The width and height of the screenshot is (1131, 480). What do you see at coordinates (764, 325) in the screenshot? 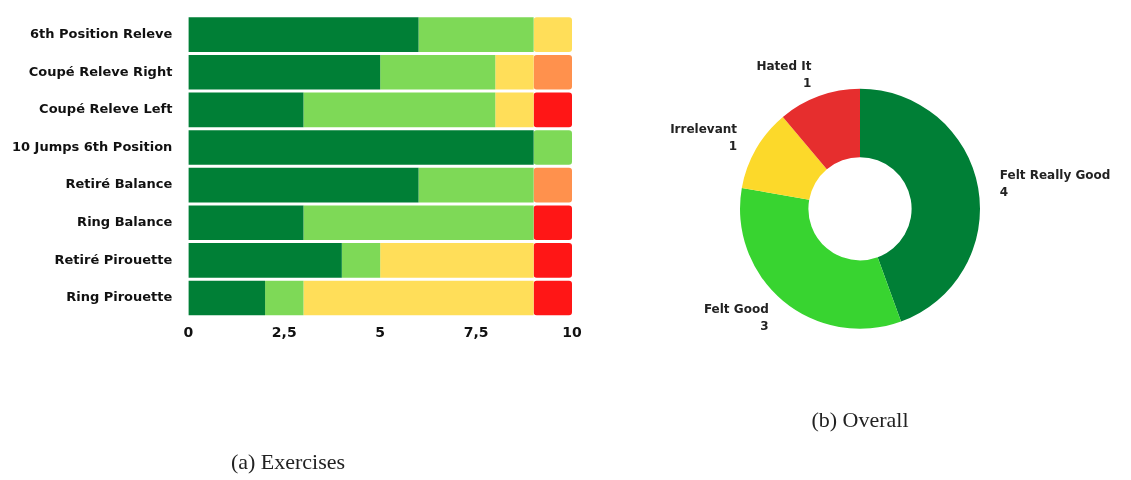
I see `data-label: 3` at bounding box center [764, 325].